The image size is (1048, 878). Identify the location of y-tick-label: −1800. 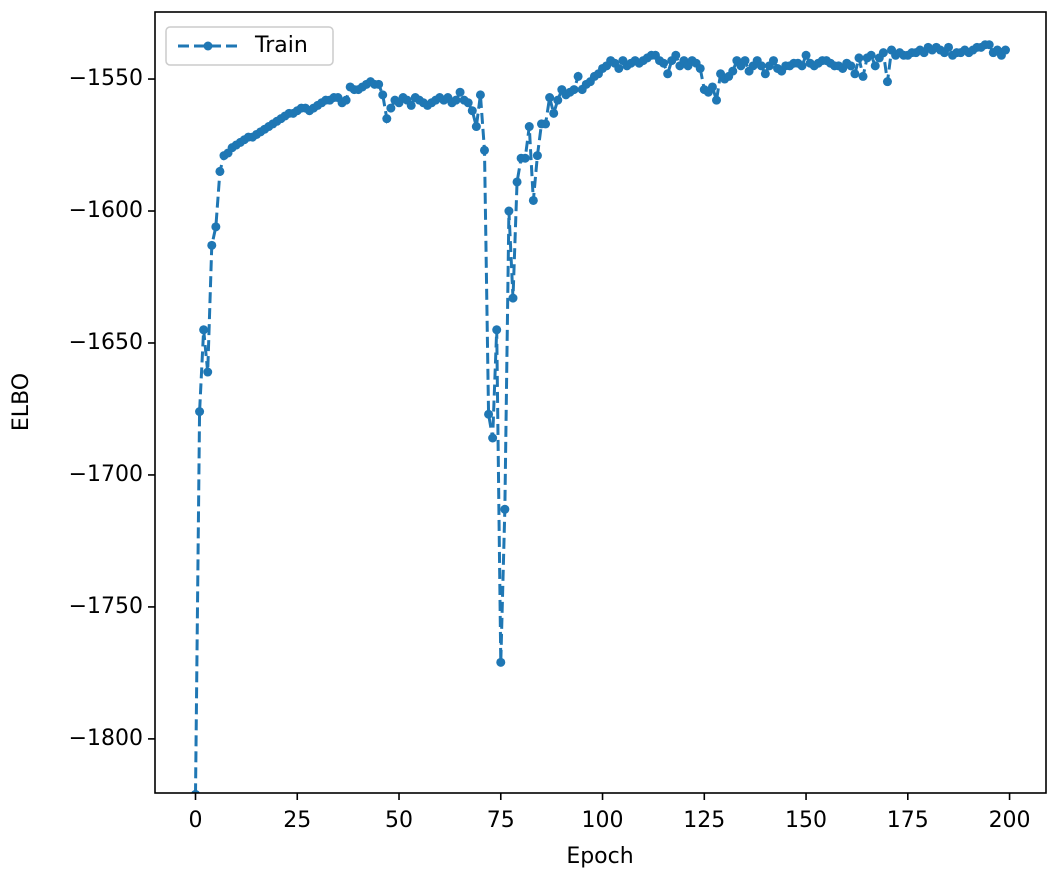
(106, 738).